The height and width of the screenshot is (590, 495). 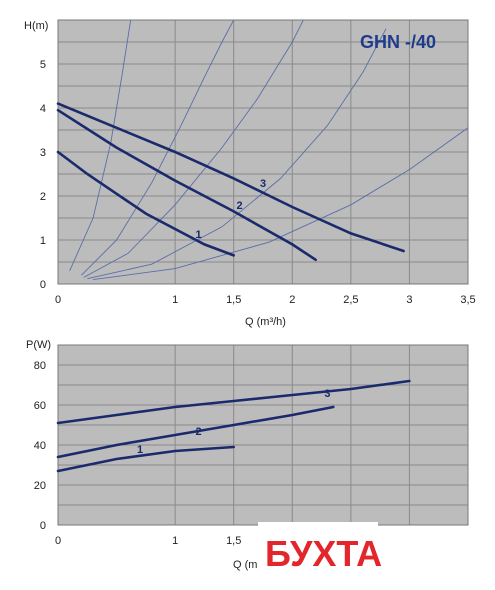 I want to click on x-tick-label: 2,5, so click(x=350, y=300).